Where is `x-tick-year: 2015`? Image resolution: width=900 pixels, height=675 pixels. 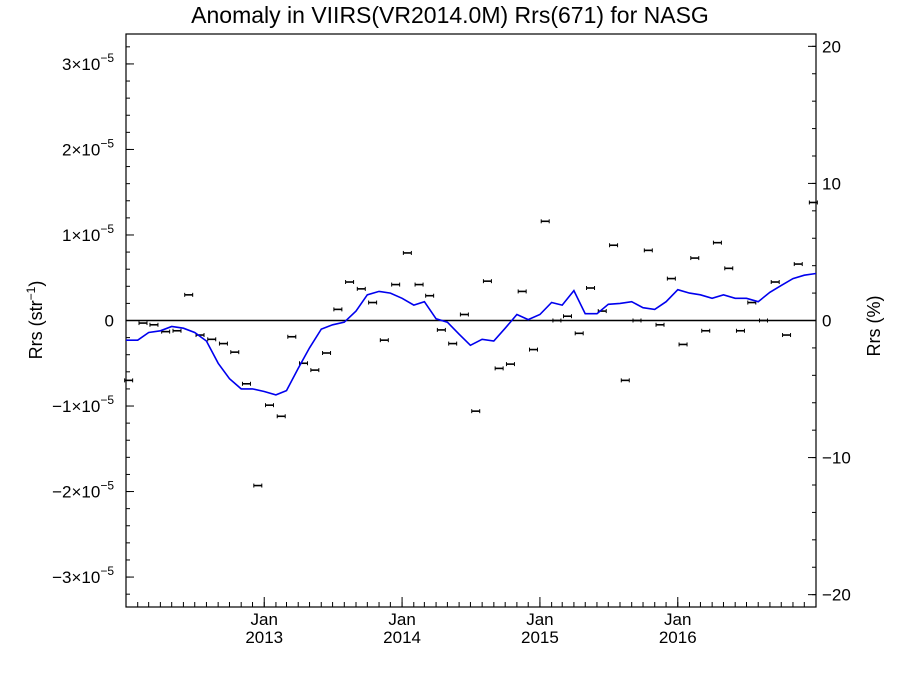 x-tick-year: 2015 is located at coordinates (540, 637).